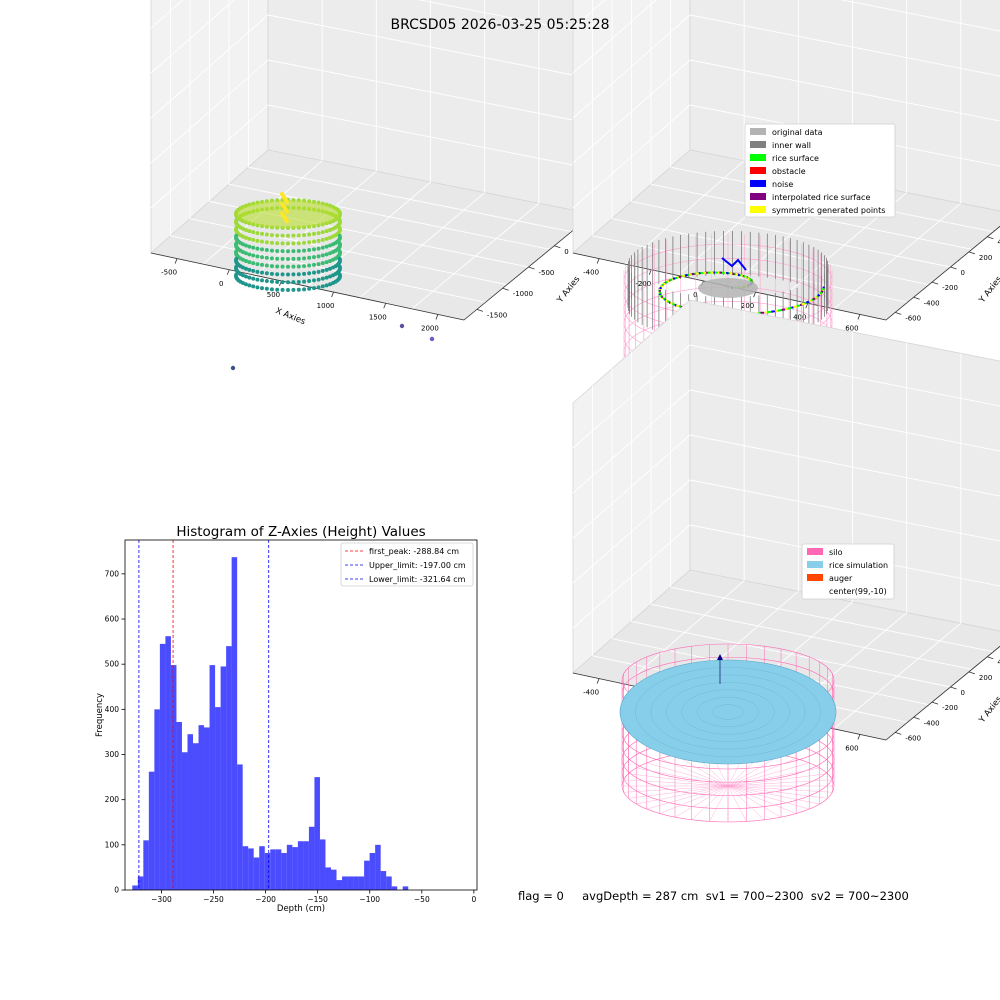 The height and width of the screenshot is (1000, 1000). Describe the element at coordinates (950, 288) in the screenshot. I see `y-tick-label: -200` at that location.